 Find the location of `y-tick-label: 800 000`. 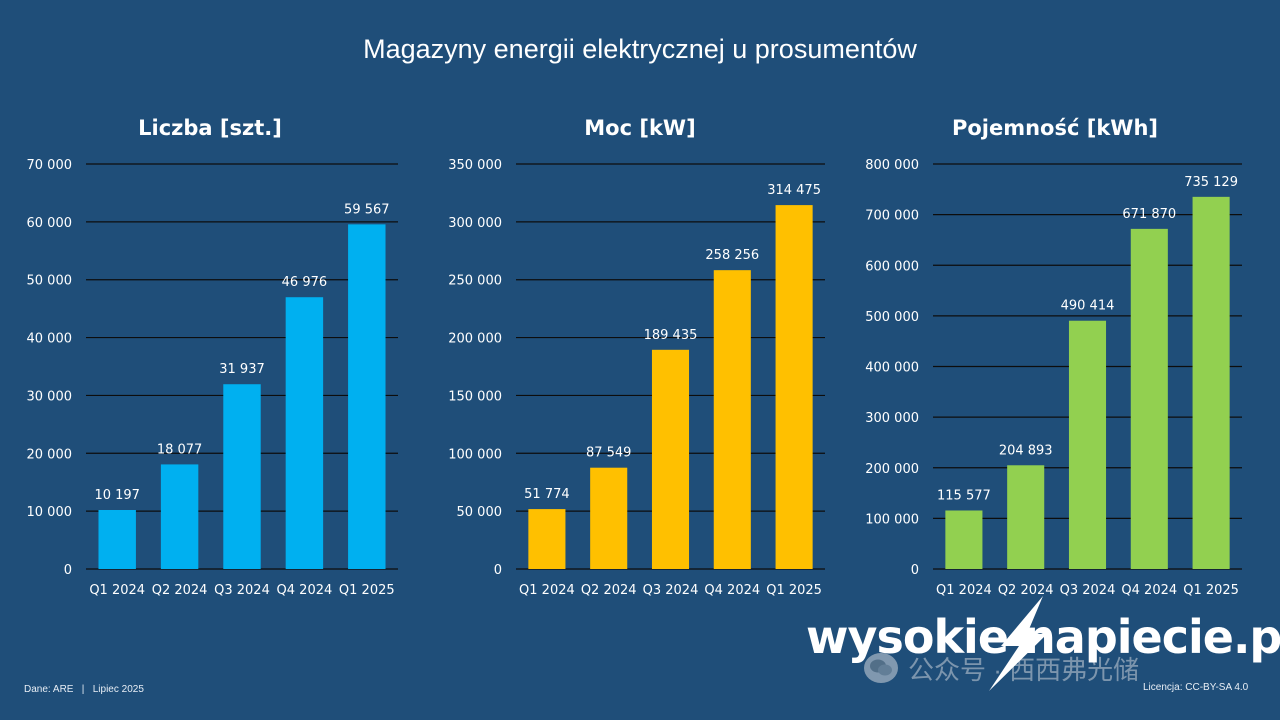

y-tick-label: 800 000 is located at coordinates (892, 165).